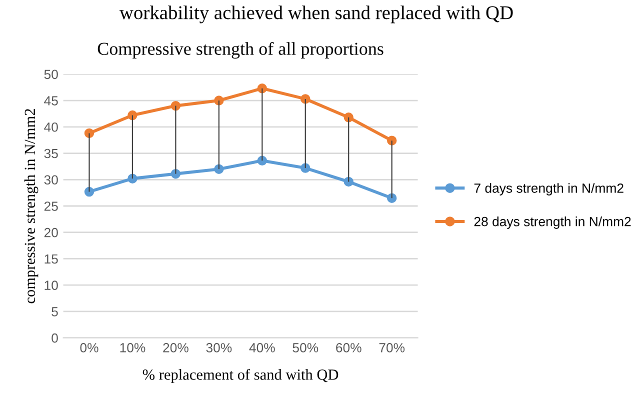 The width and height of the screenshot is (633, 412). What do you see at coordinates (349, 347) in the screenshot?
I see `x-tick-label: 60%` at bounding box center [349, 347].